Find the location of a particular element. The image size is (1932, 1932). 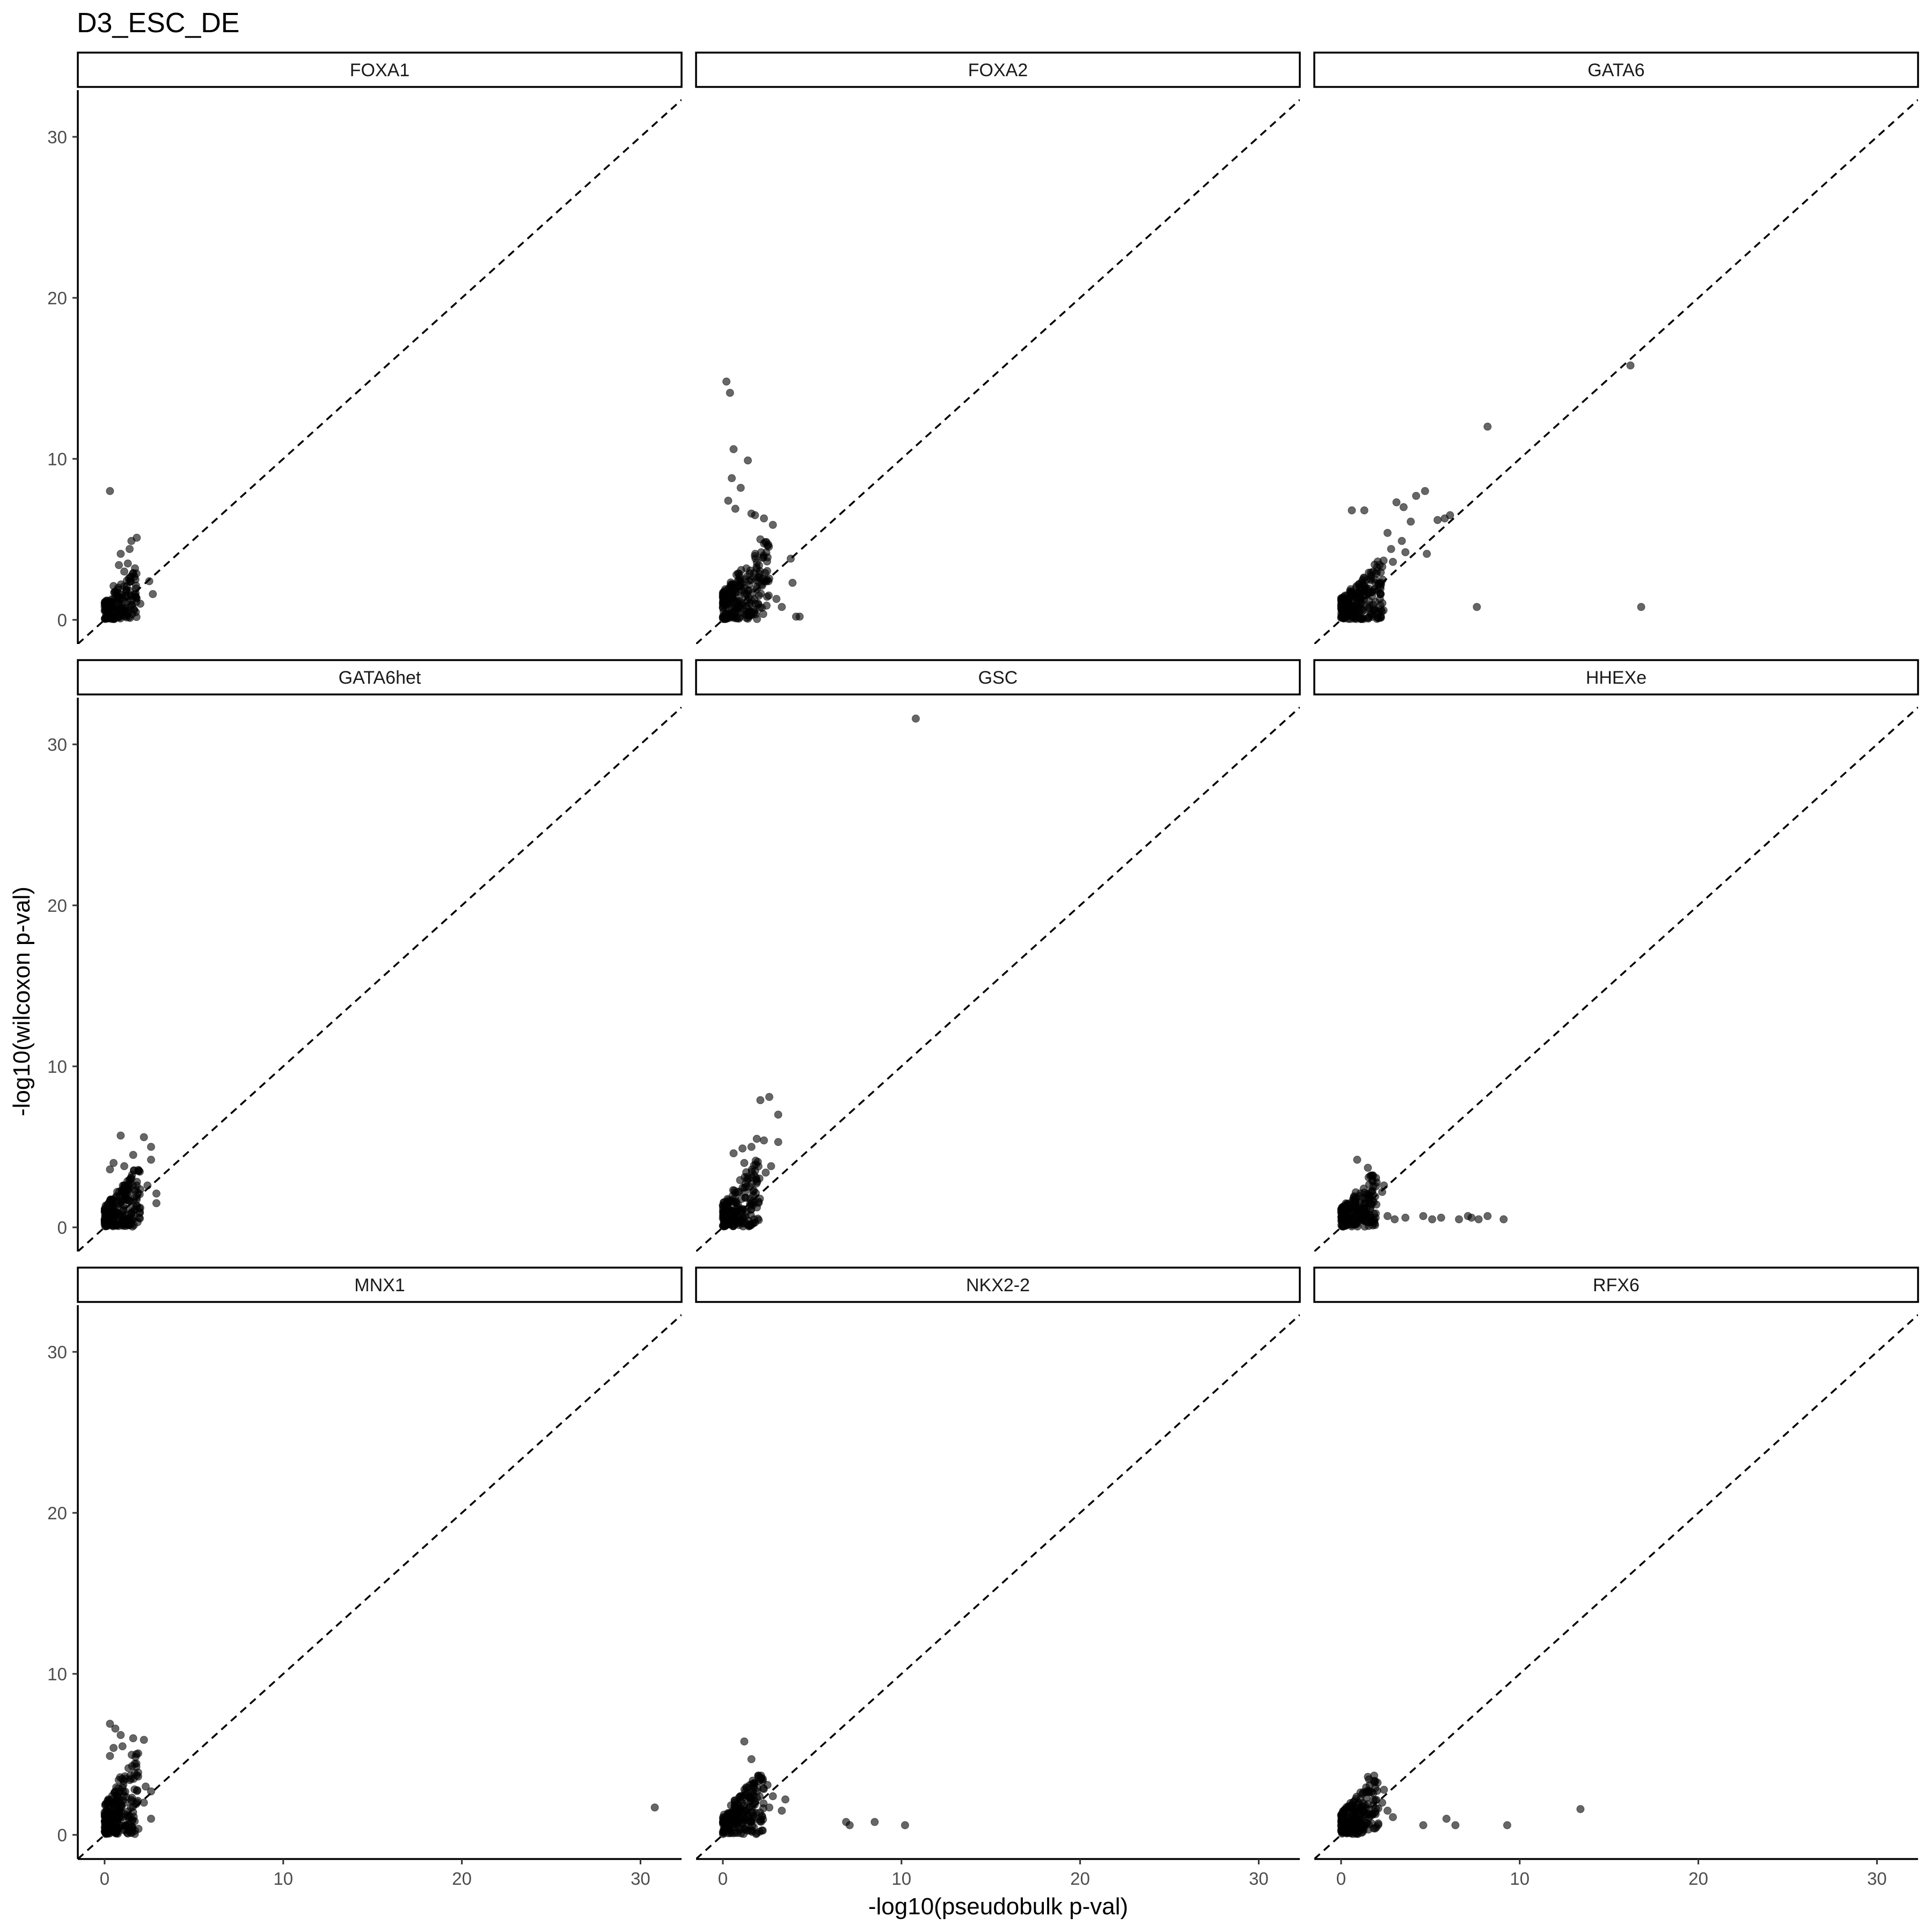

y-tick-label: 0 is located at coordinates (62, 620).